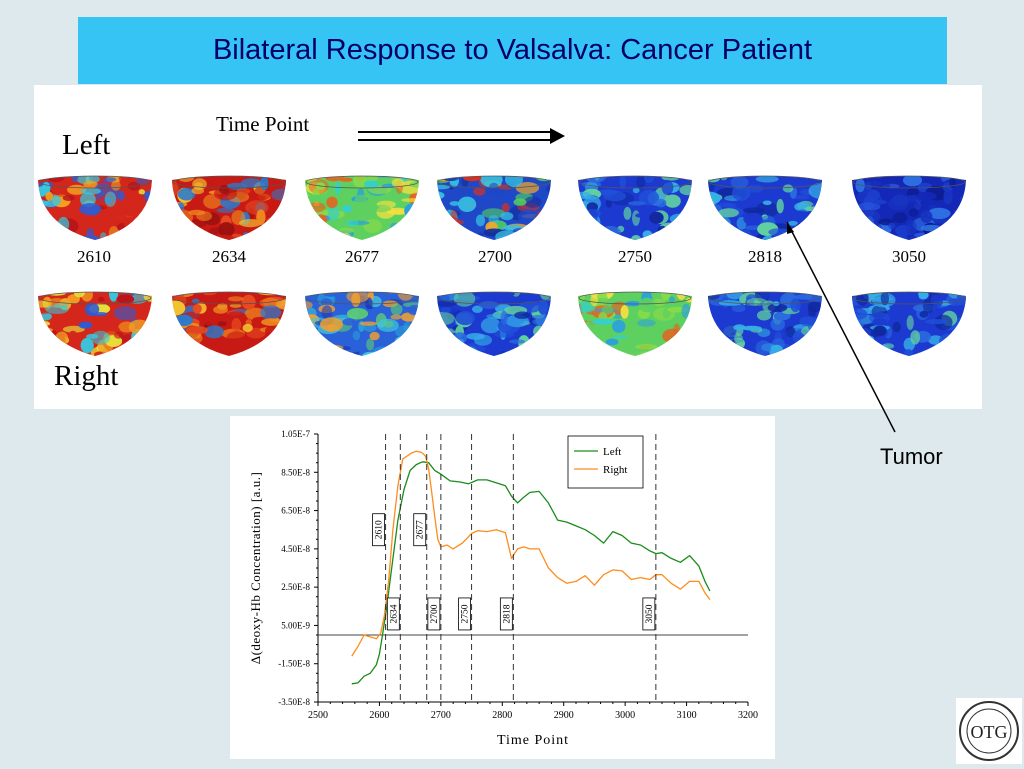  I want to click on series-line-left, so click(531, 573).